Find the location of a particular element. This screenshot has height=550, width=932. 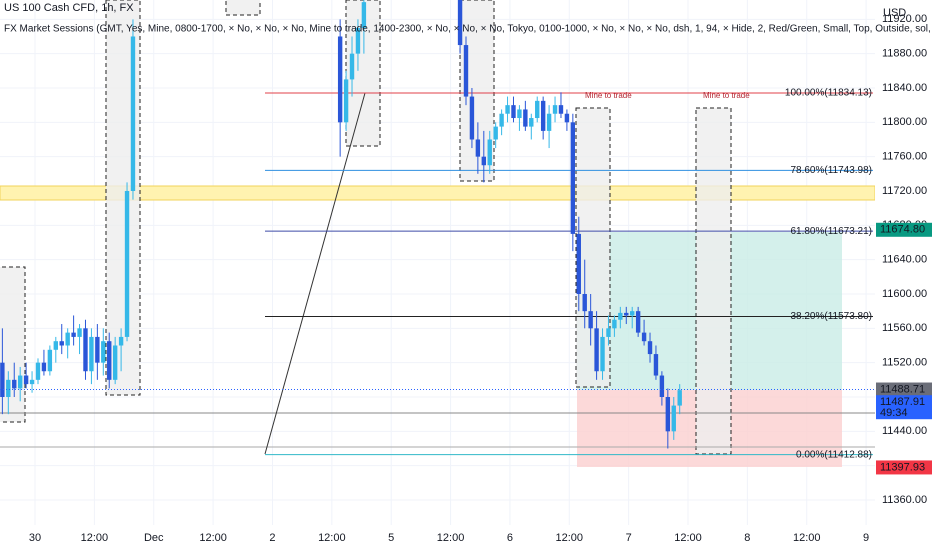

fib-label: 0.00%(11412.88) is located at coordinates (834, 454).